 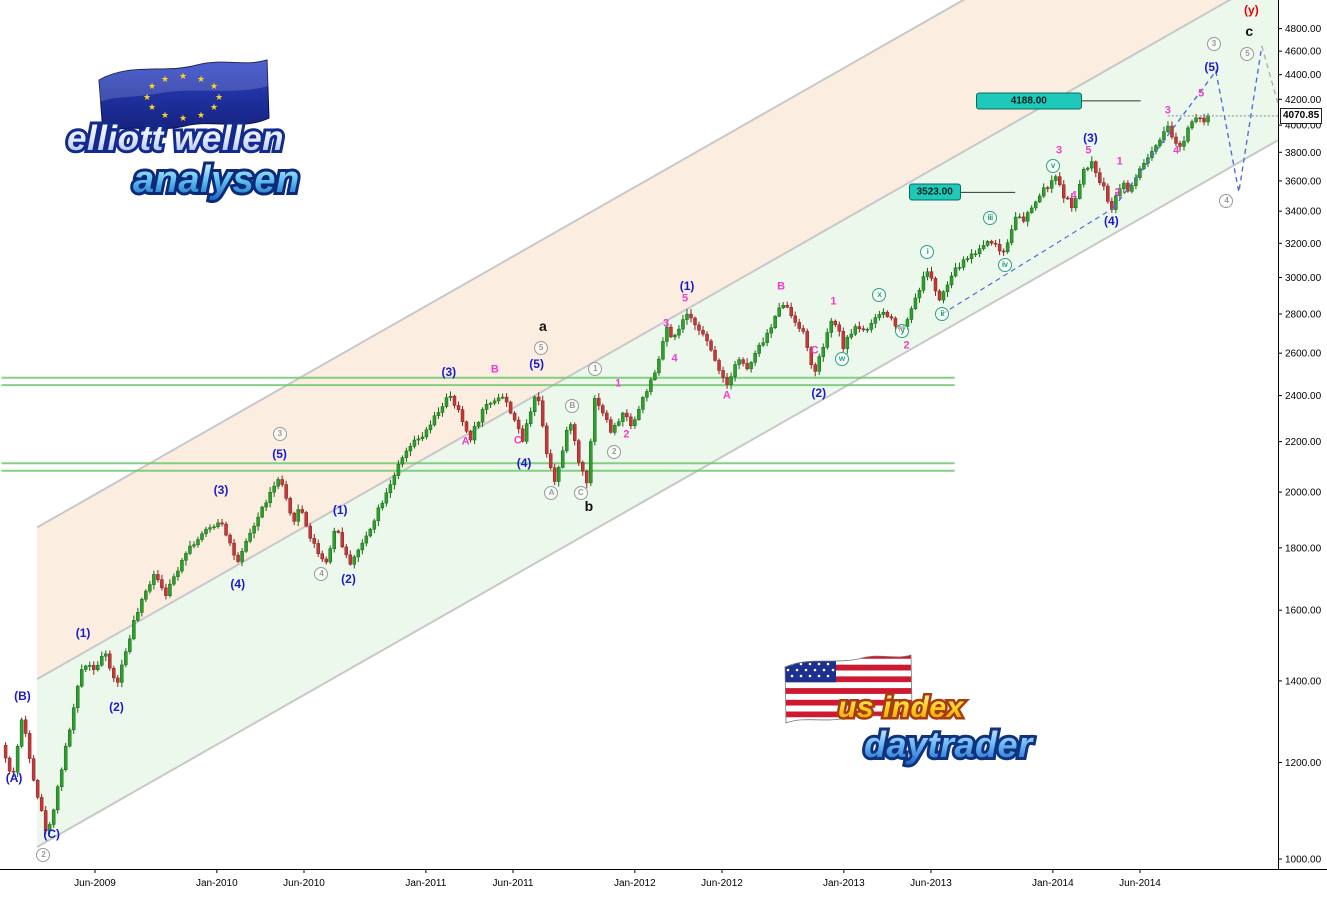 I want to click on y-axis-label: 2600.00, so click(x=1303, y=354).